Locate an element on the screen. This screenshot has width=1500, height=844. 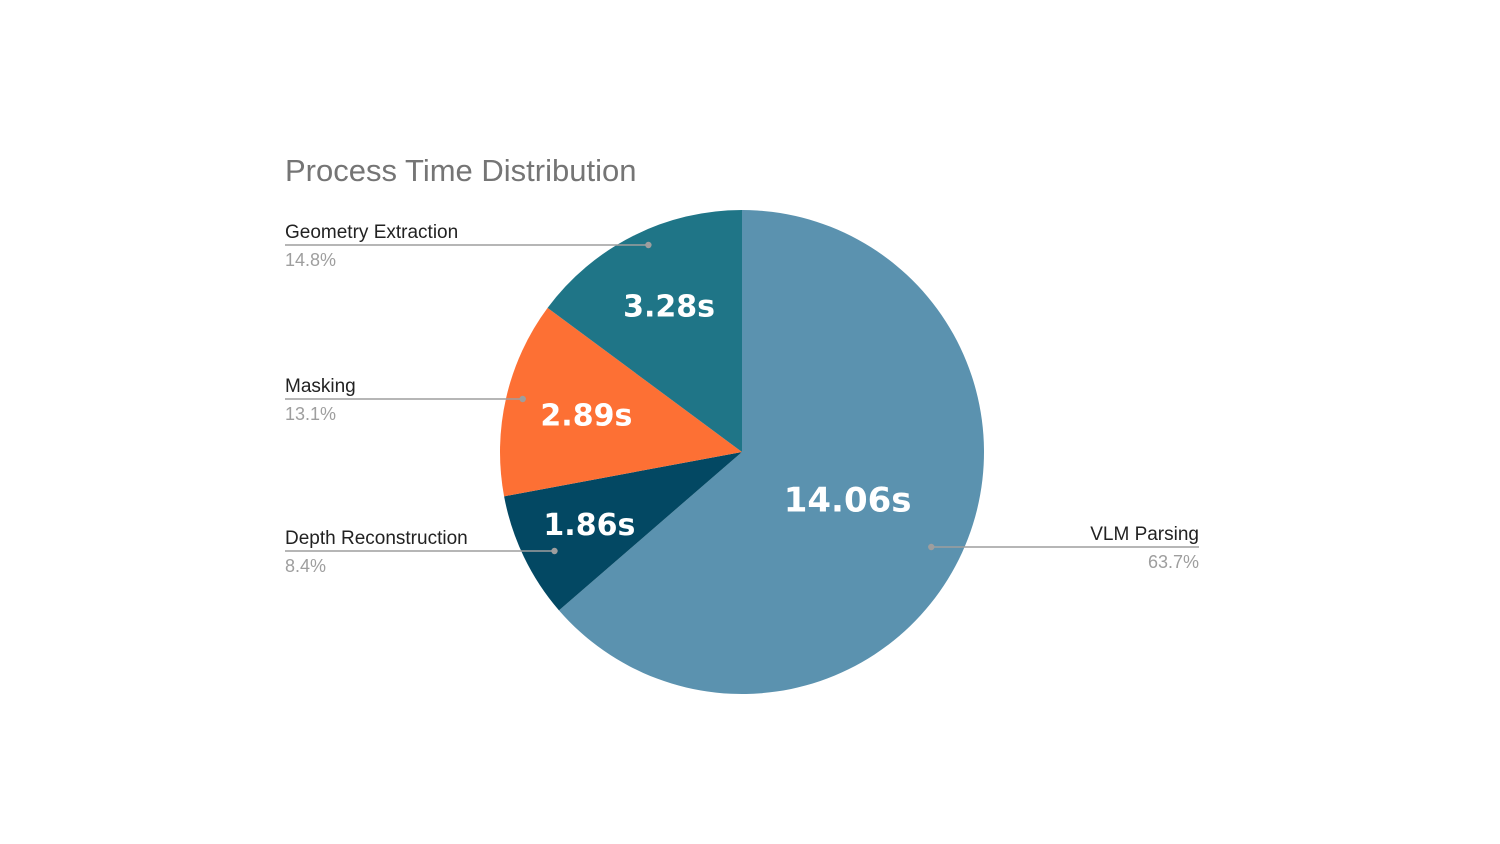
slice-percent-label: 14.8% is located at coordinates (310, 260).